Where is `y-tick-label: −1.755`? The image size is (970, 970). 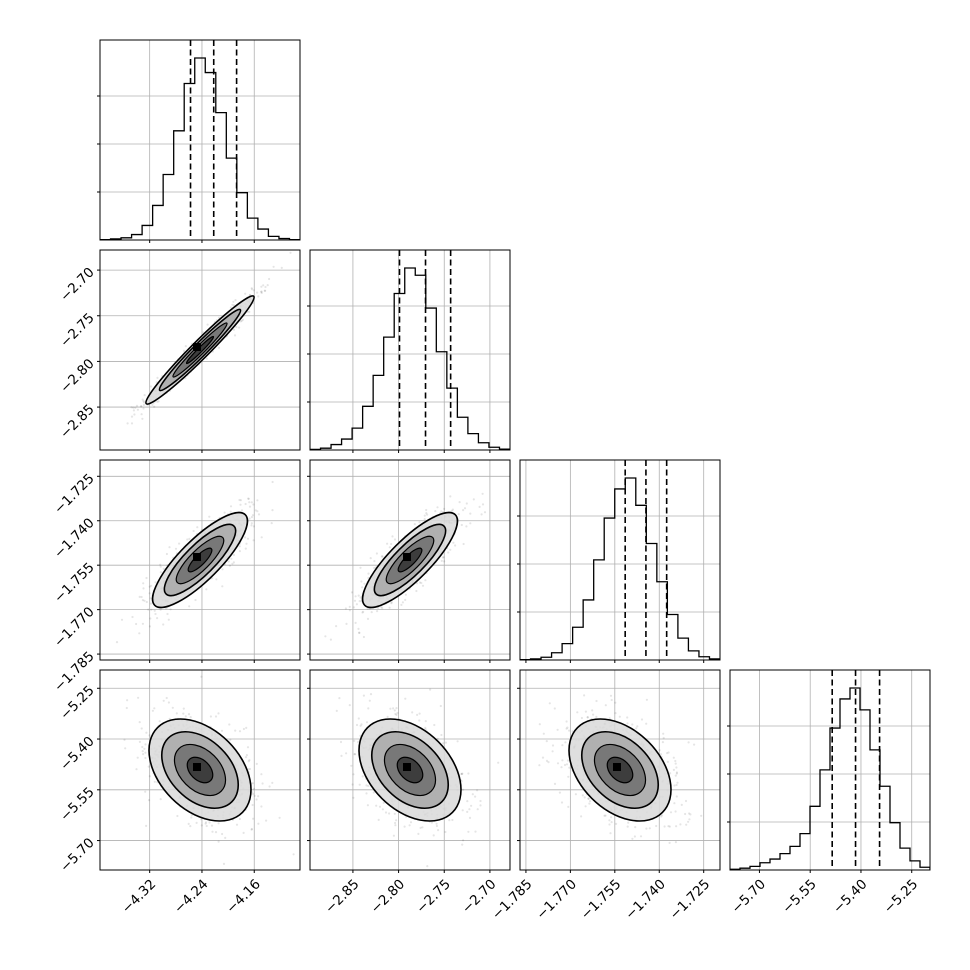
y-tick-label: −1.755 is located at coordinates (74, 583).